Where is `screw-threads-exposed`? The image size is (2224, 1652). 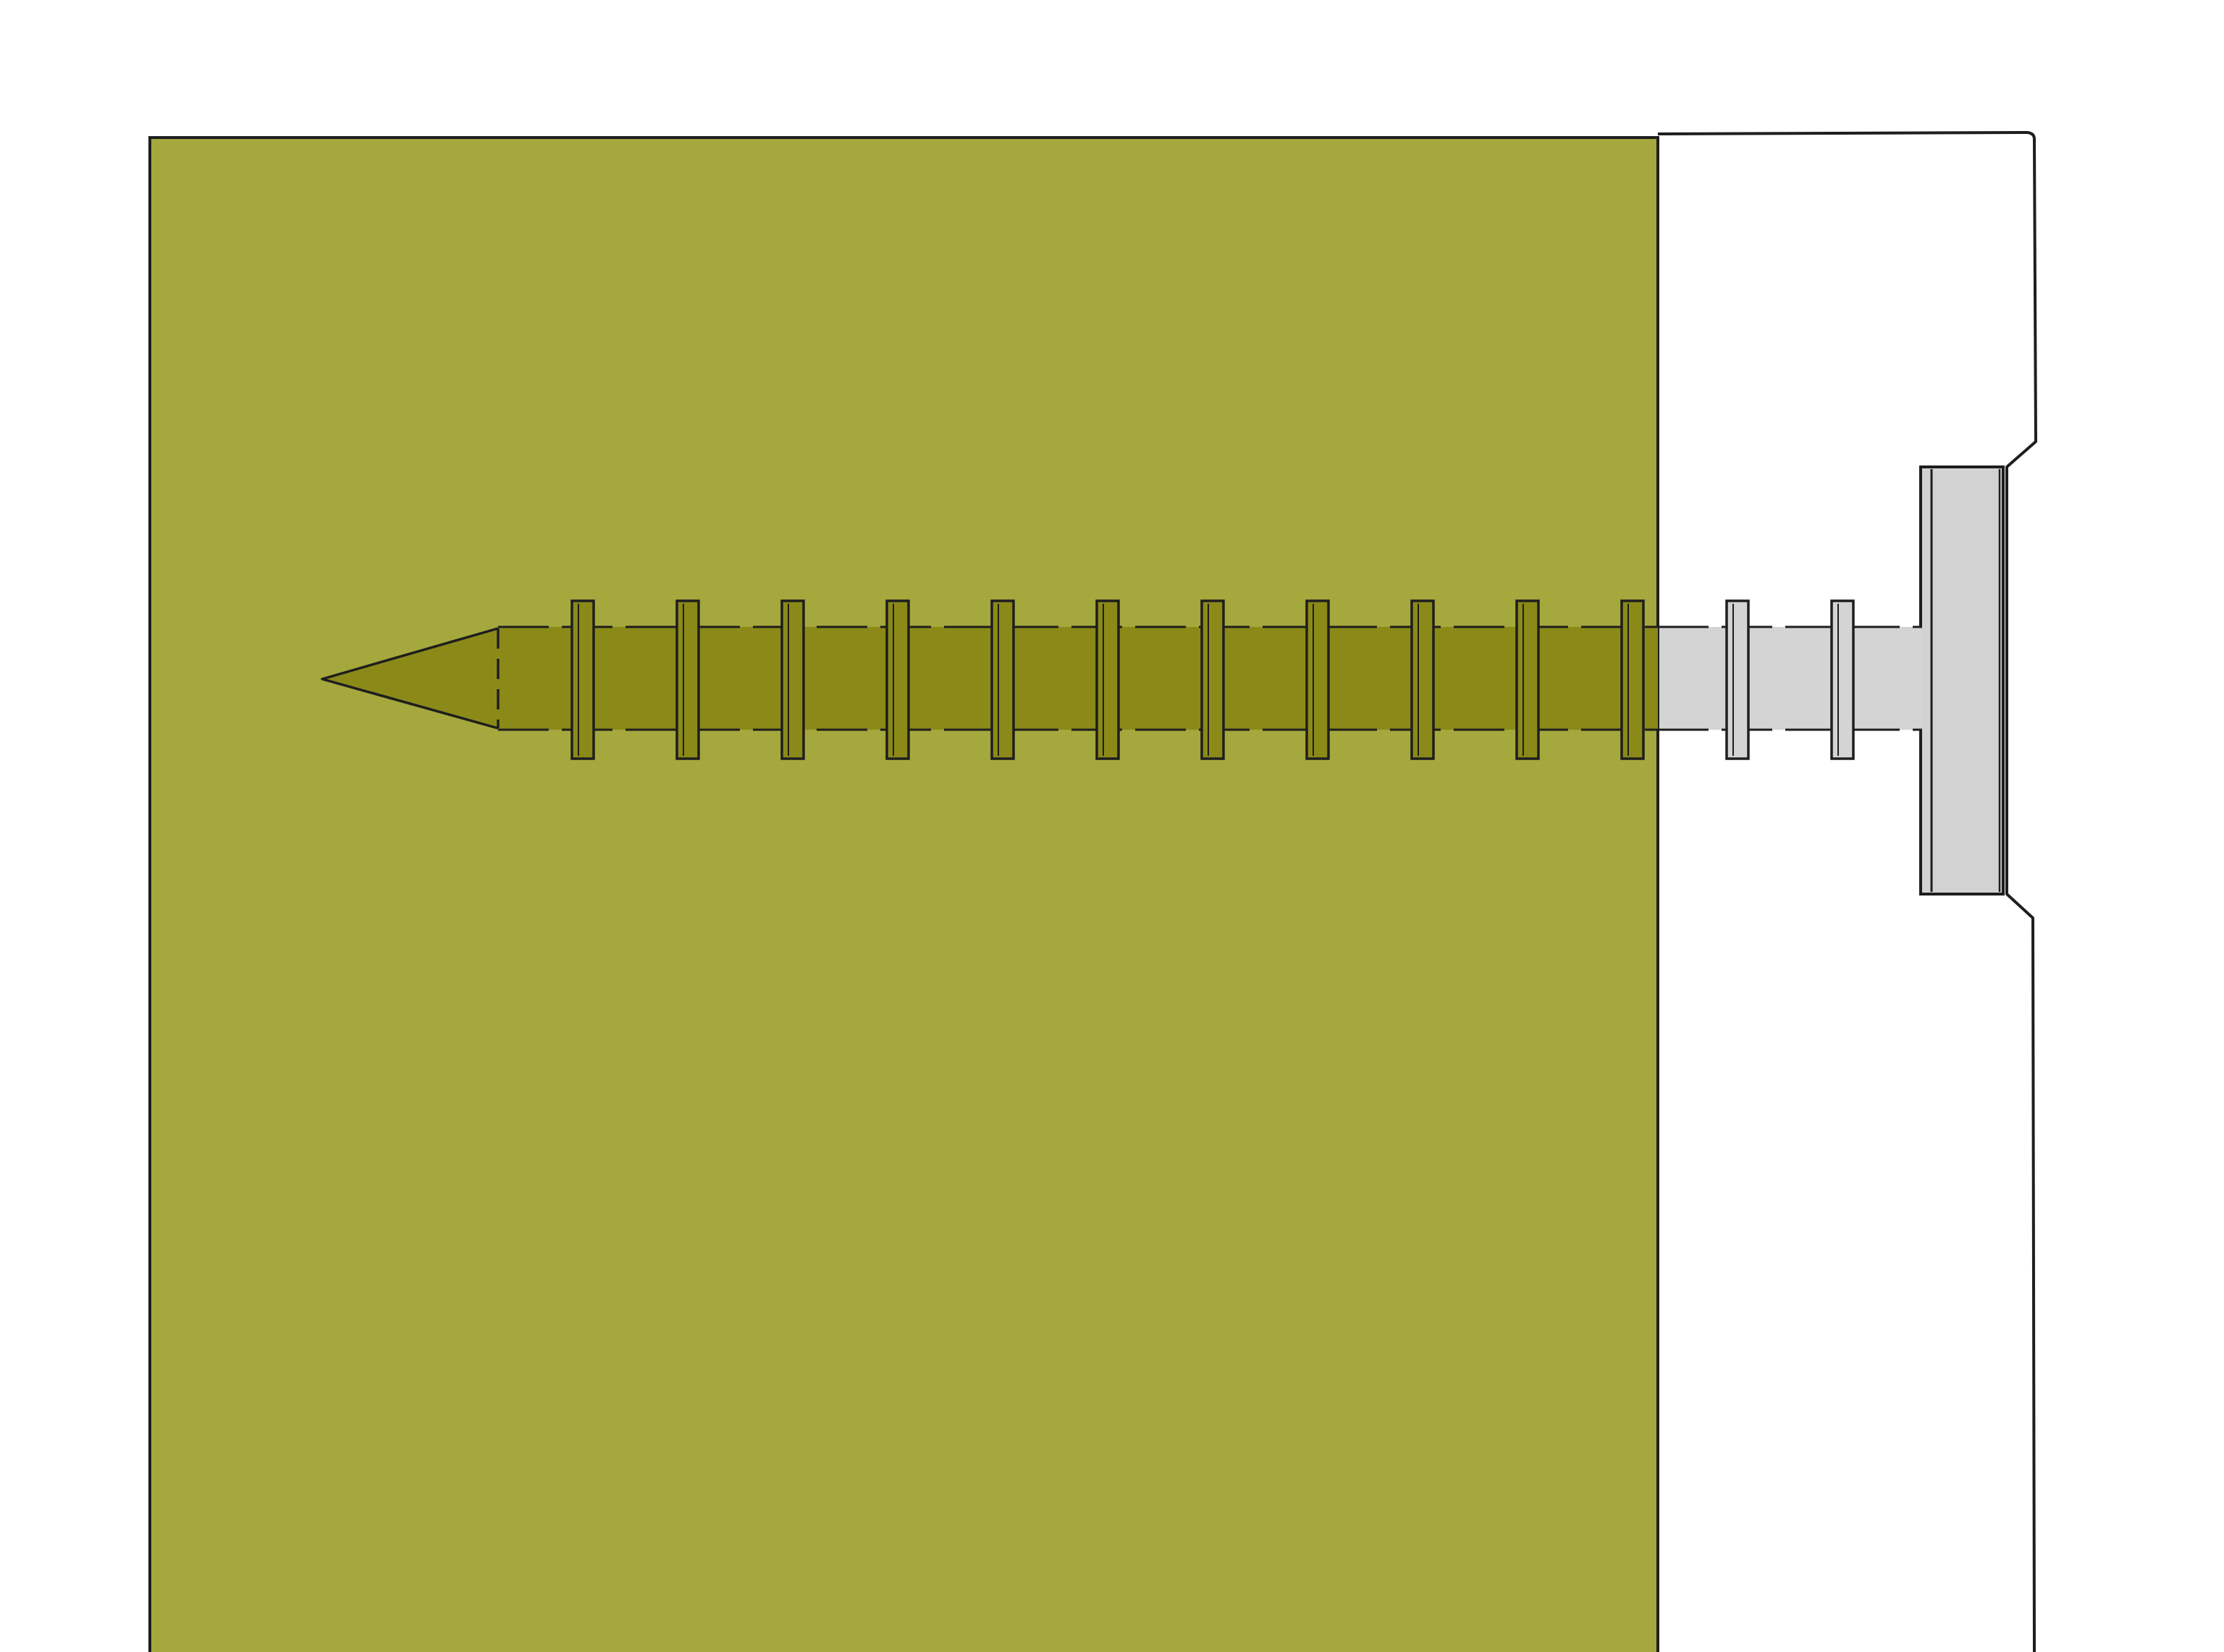
screw-threads-exposed is located at coordinates (1790, 679).